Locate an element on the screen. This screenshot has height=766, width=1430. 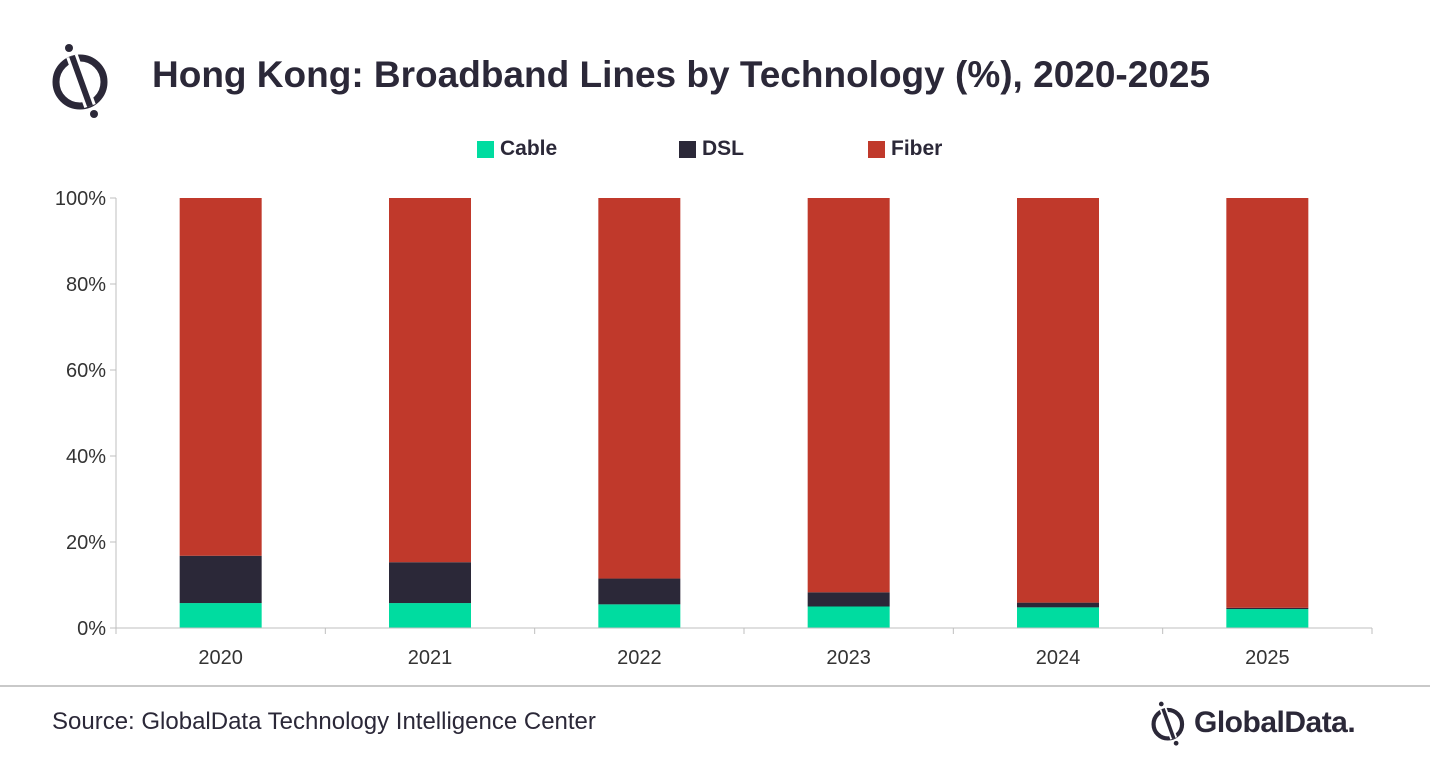
bar-dsl-2020 is located at coordinates (220, 579).